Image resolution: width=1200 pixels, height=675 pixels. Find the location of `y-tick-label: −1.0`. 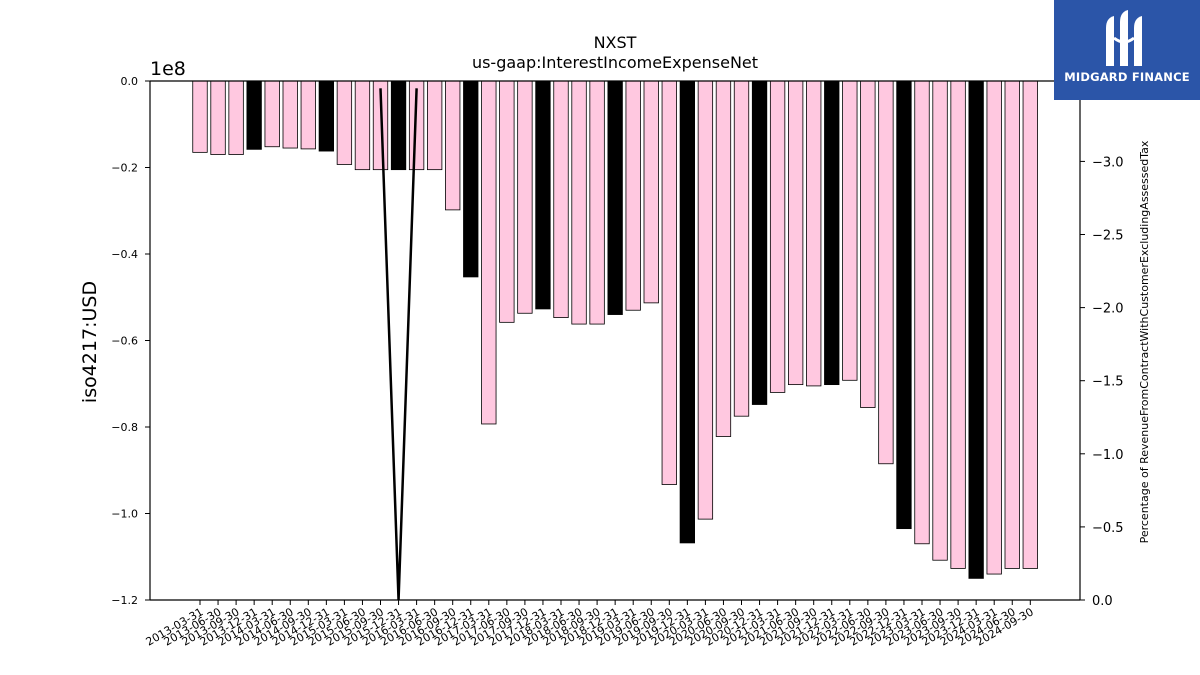

y-tick-label: −1.0 is located at coordinates (124, 514).